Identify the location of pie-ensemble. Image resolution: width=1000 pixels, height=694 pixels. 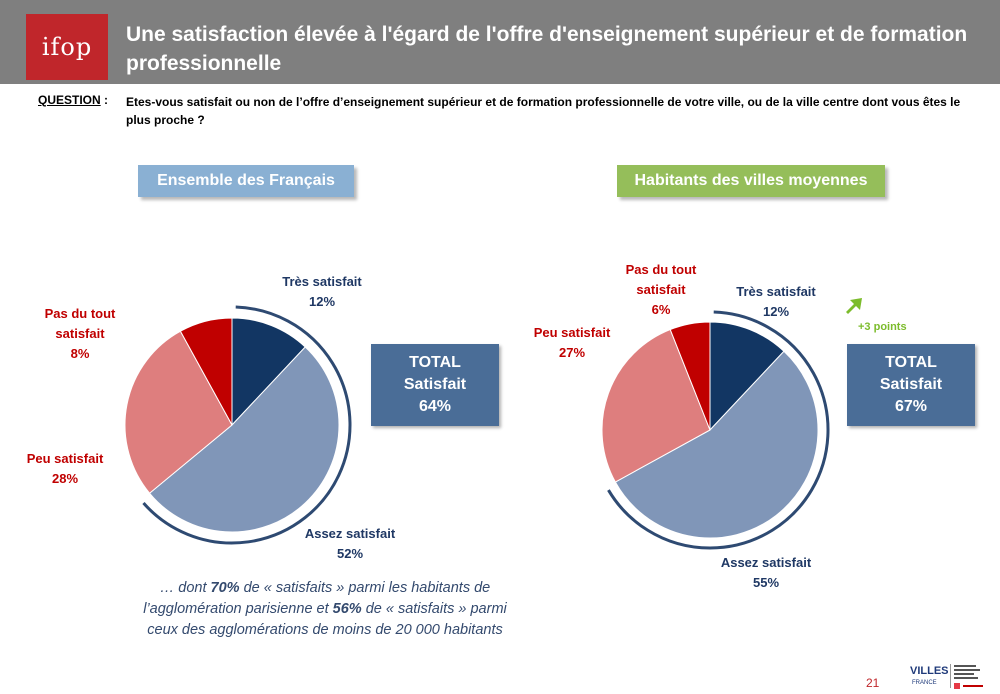
(238, 425).